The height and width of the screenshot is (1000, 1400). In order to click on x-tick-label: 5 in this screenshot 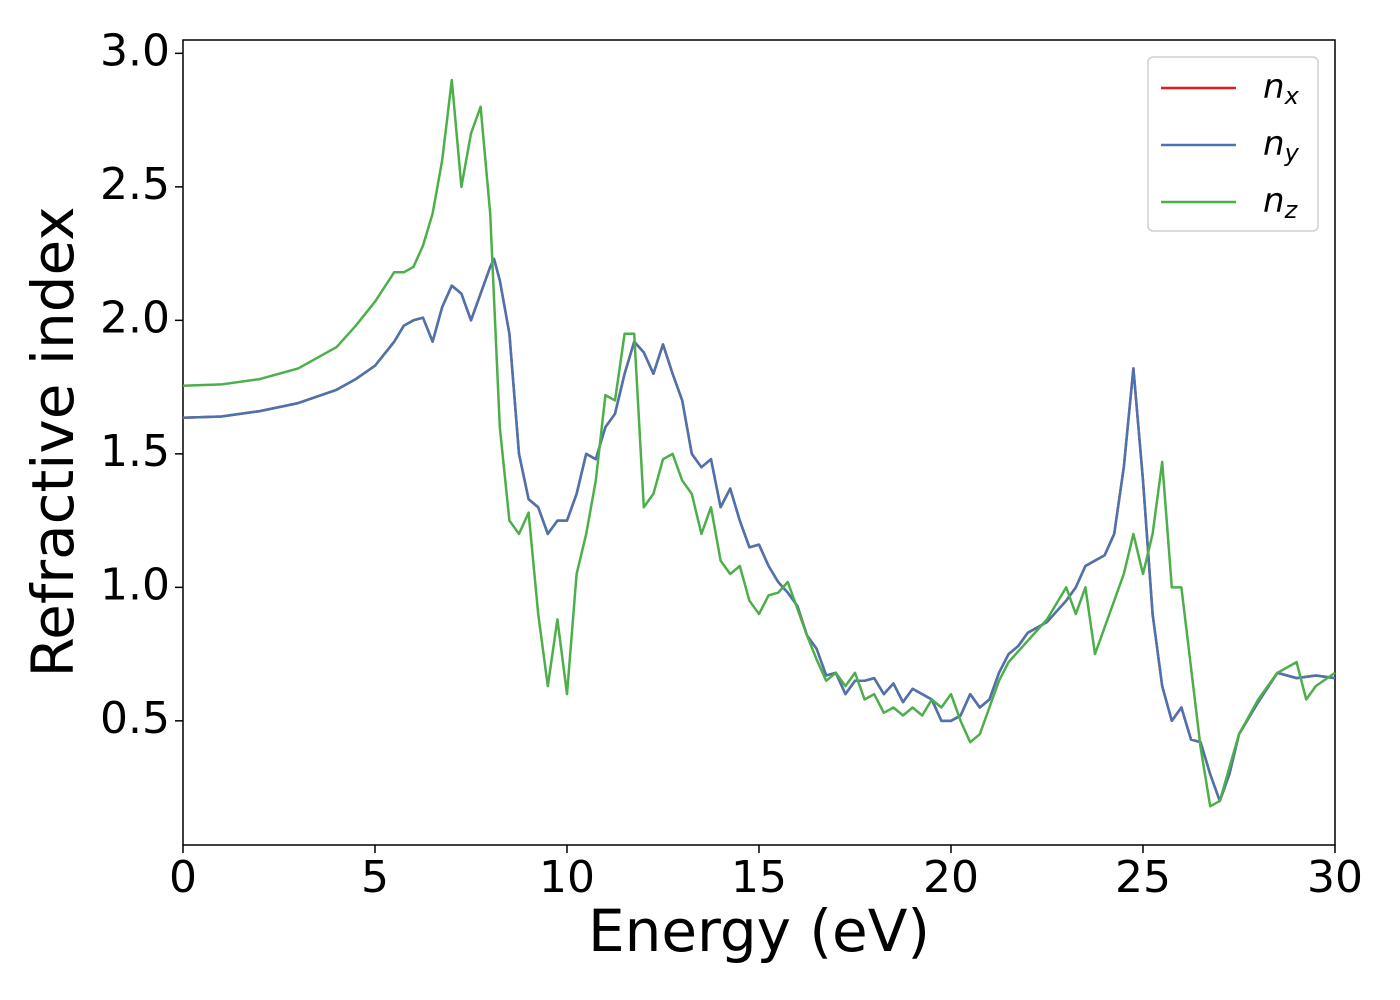, I will do `click(375, 877)`.